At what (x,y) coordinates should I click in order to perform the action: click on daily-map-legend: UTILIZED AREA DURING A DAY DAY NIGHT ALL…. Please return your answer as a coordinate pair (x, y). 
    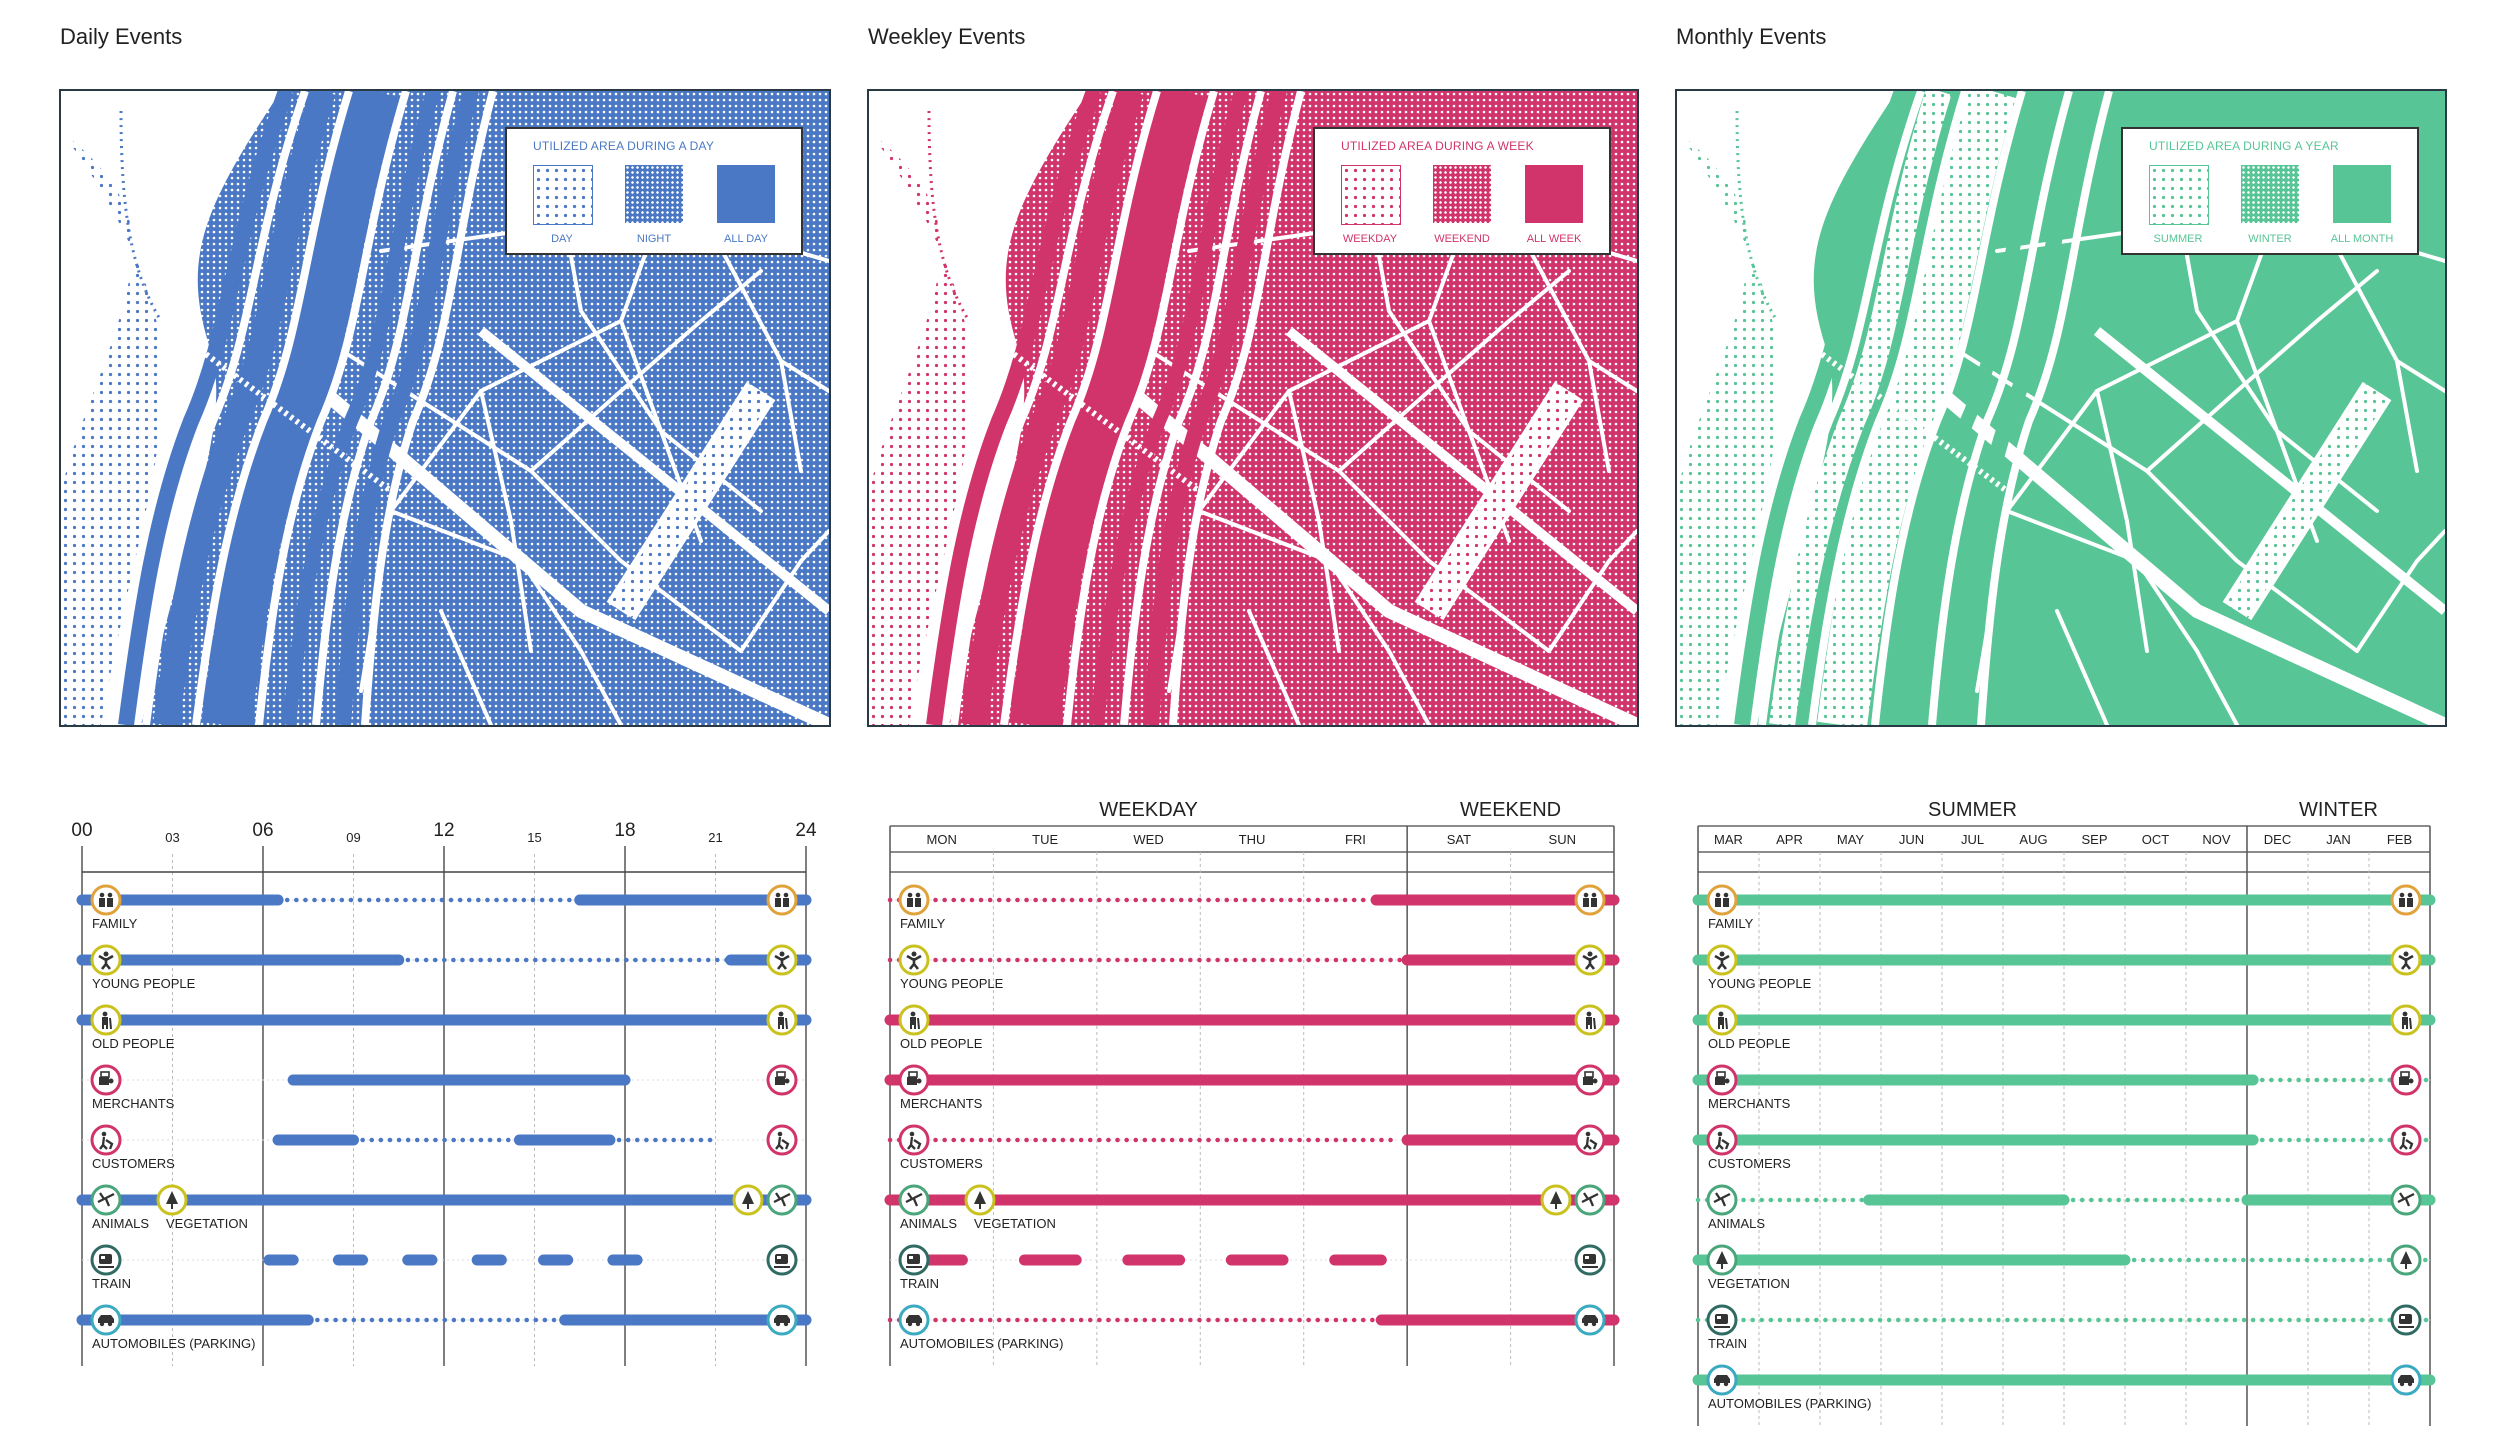
    Looking at the image, I should click on (654, 191).